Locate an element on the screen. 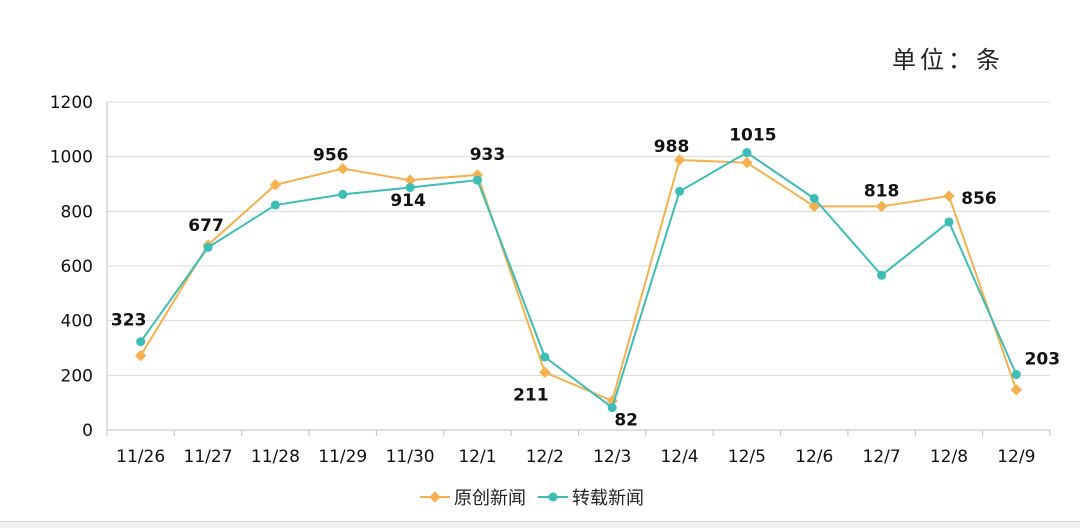 This screenshot has width=1080, height=528. y-tick-label: 1000 is located at coordinates (71, 158).